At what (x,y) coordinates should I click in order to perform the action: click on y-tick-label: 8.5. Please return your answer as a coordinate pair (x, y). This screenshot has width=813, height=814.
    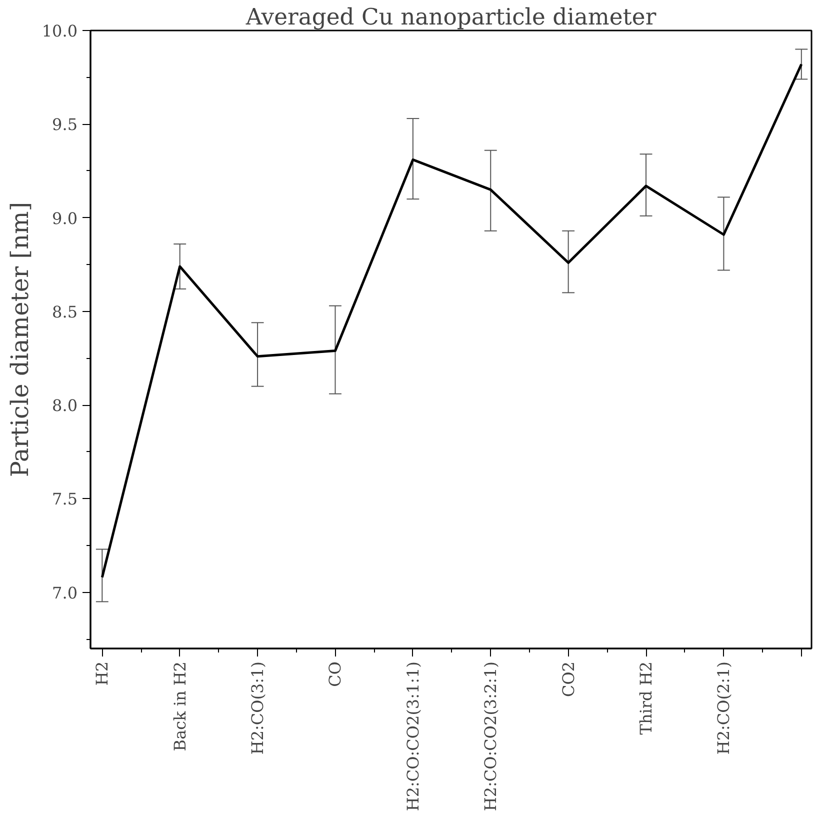
    Looking at the image, I should click on (65, 312).